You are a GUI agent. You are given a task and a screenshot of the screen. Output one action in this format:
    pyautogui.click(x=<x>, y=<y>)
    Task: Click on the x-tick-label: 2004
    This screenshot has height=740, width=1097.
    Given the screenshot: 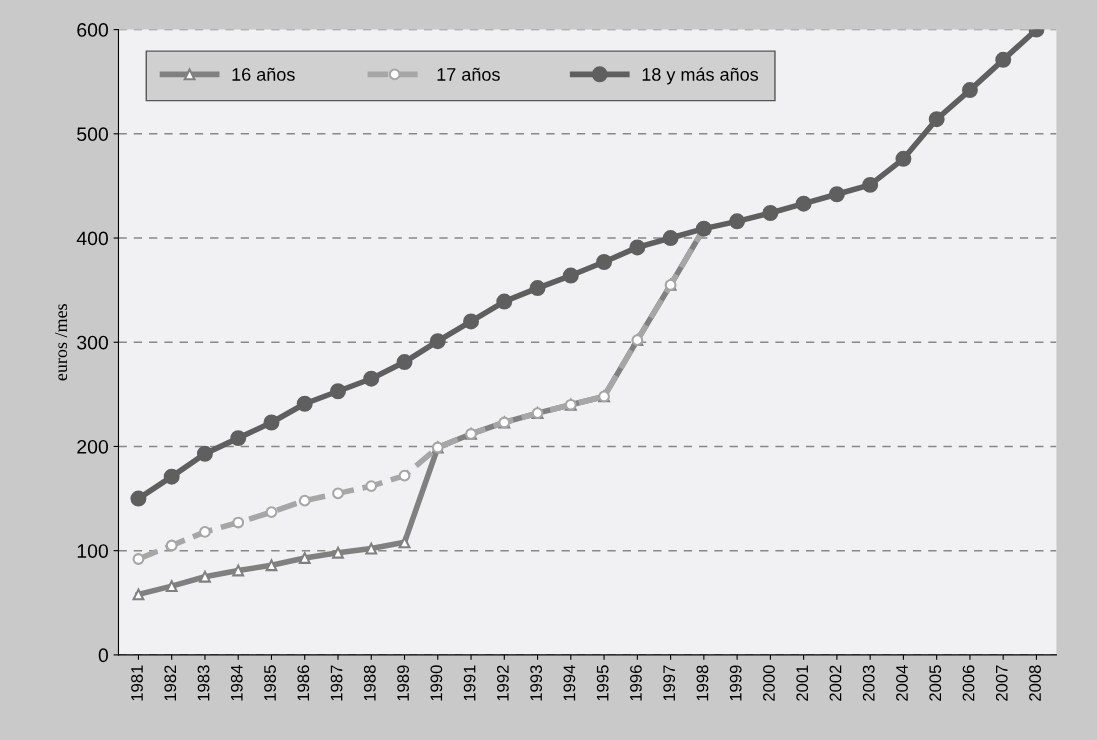 What is the action you would take?
    pyautogui.click(x=902, y=683)
    